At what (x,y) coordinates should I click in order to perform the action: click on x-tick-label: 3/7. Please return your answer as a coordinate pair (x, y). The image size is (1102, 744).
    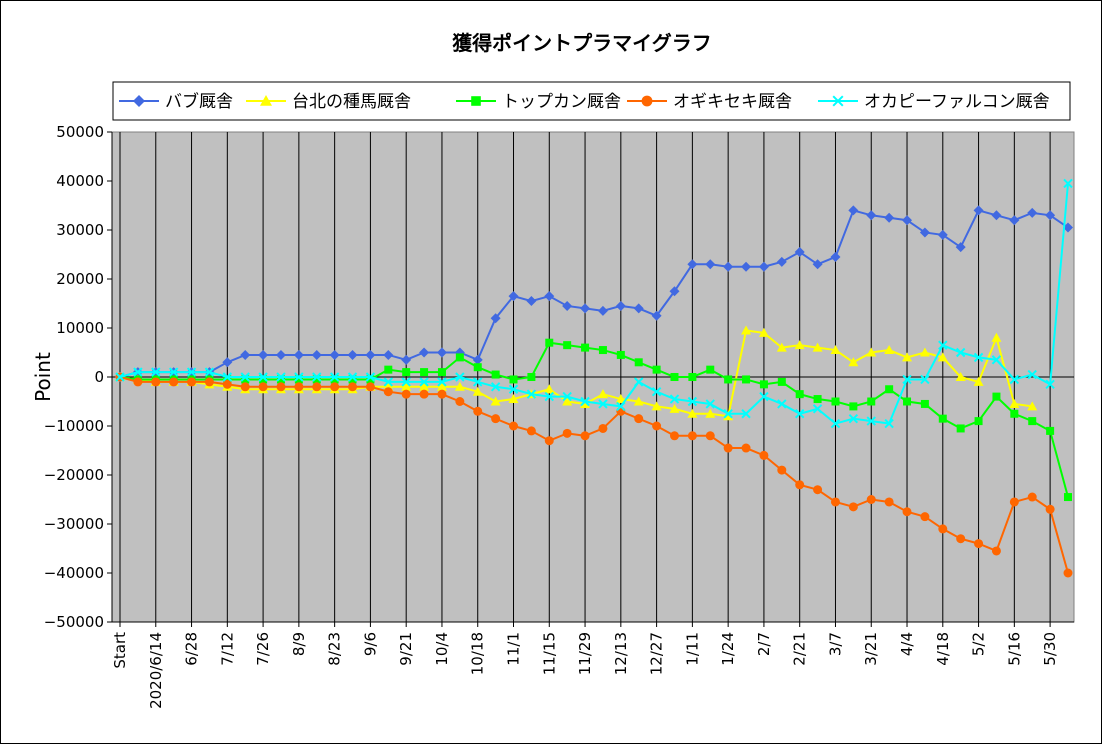
    Looking at the image, I should click on (835, 644).